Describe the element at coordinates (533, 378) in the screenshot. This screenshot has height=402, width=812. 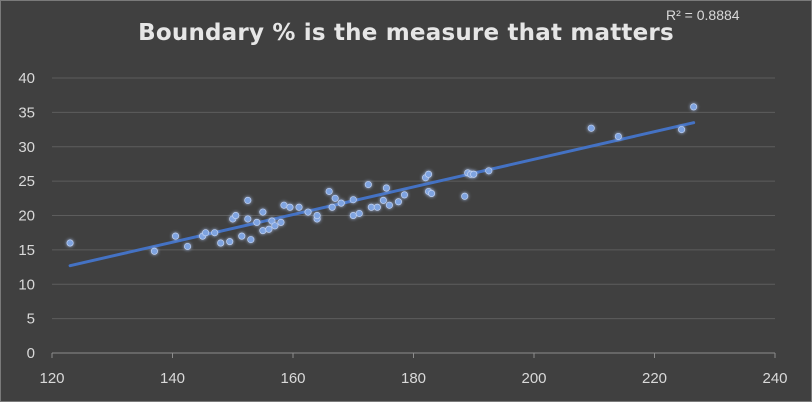
I see `x-tick-label: 200` at that location.